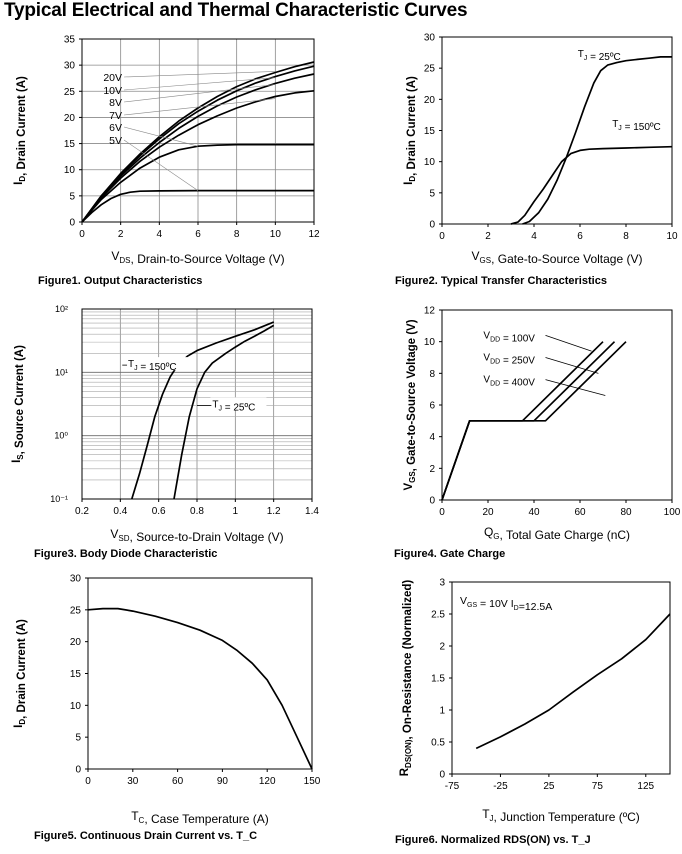 Image resolution: width=682 pixels, height=854 pixels. I want to click on annotation-tj-25: TJ = 25ºC, so click(599, 56).